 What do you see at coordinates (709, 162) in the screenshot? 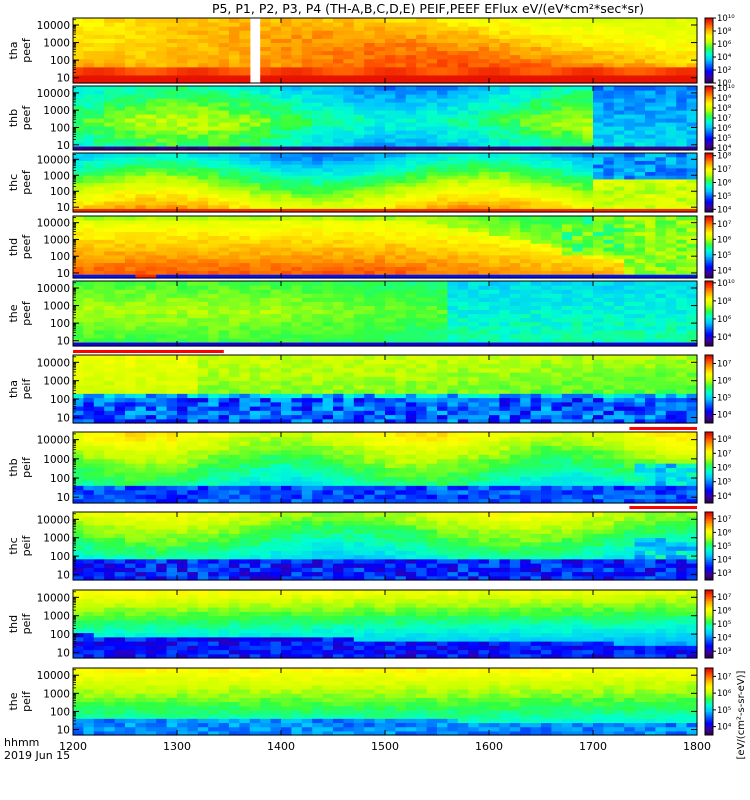
I see `colorbar-swatch` at bounding box center [709, 162].